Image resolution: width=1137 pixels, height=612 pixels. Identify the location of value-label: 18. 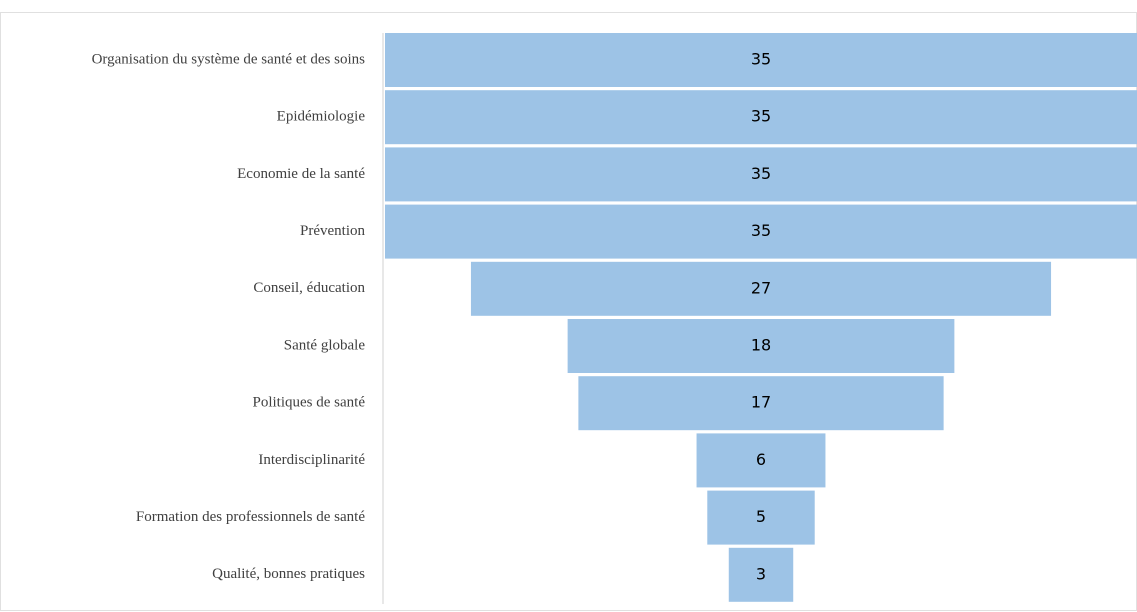
(761, 345).